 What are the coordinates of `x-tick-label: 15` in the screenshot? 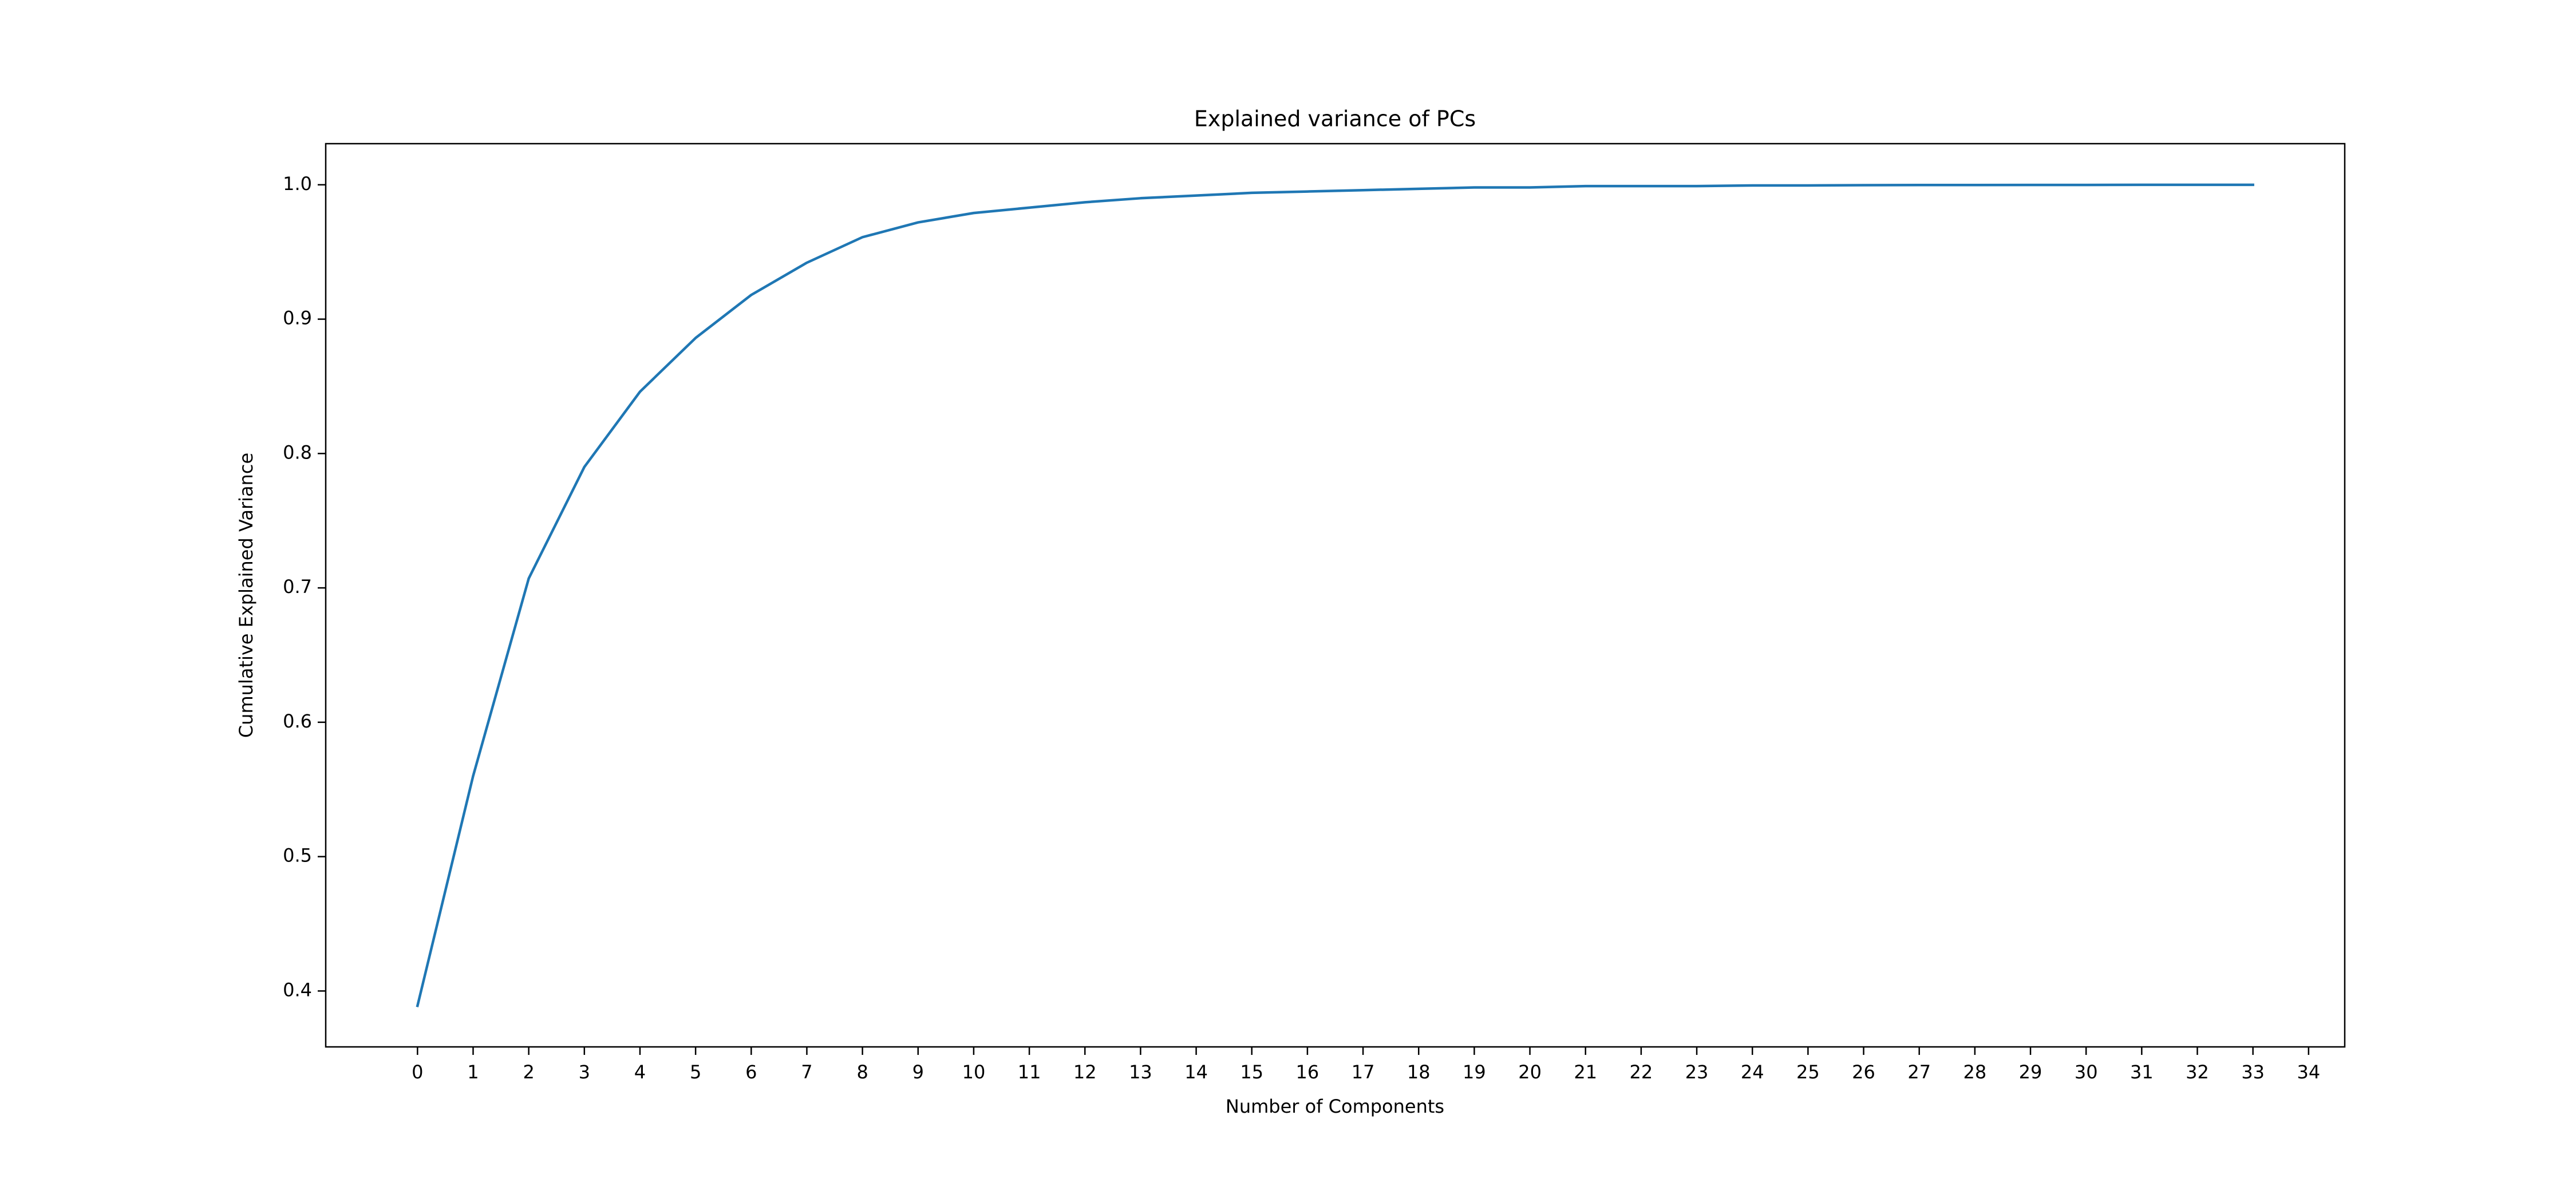 It's located at (1251, 1072).